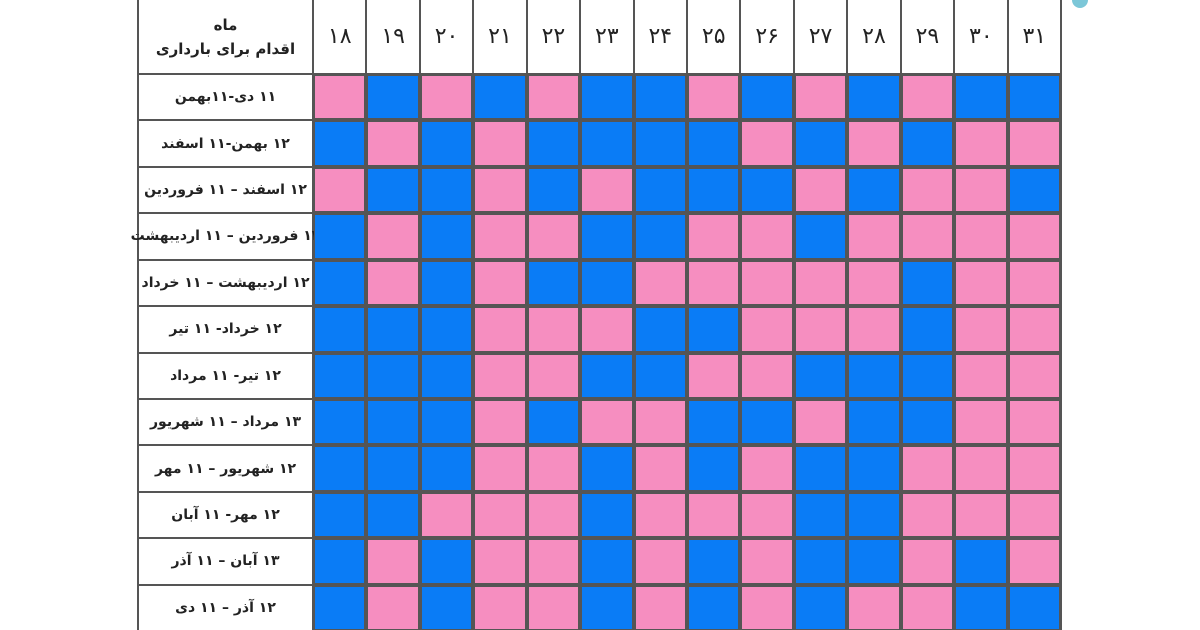  I want to click on row-header-month-range: ۱۳ آبان – ۱۱ آذر, so click(225, 561).